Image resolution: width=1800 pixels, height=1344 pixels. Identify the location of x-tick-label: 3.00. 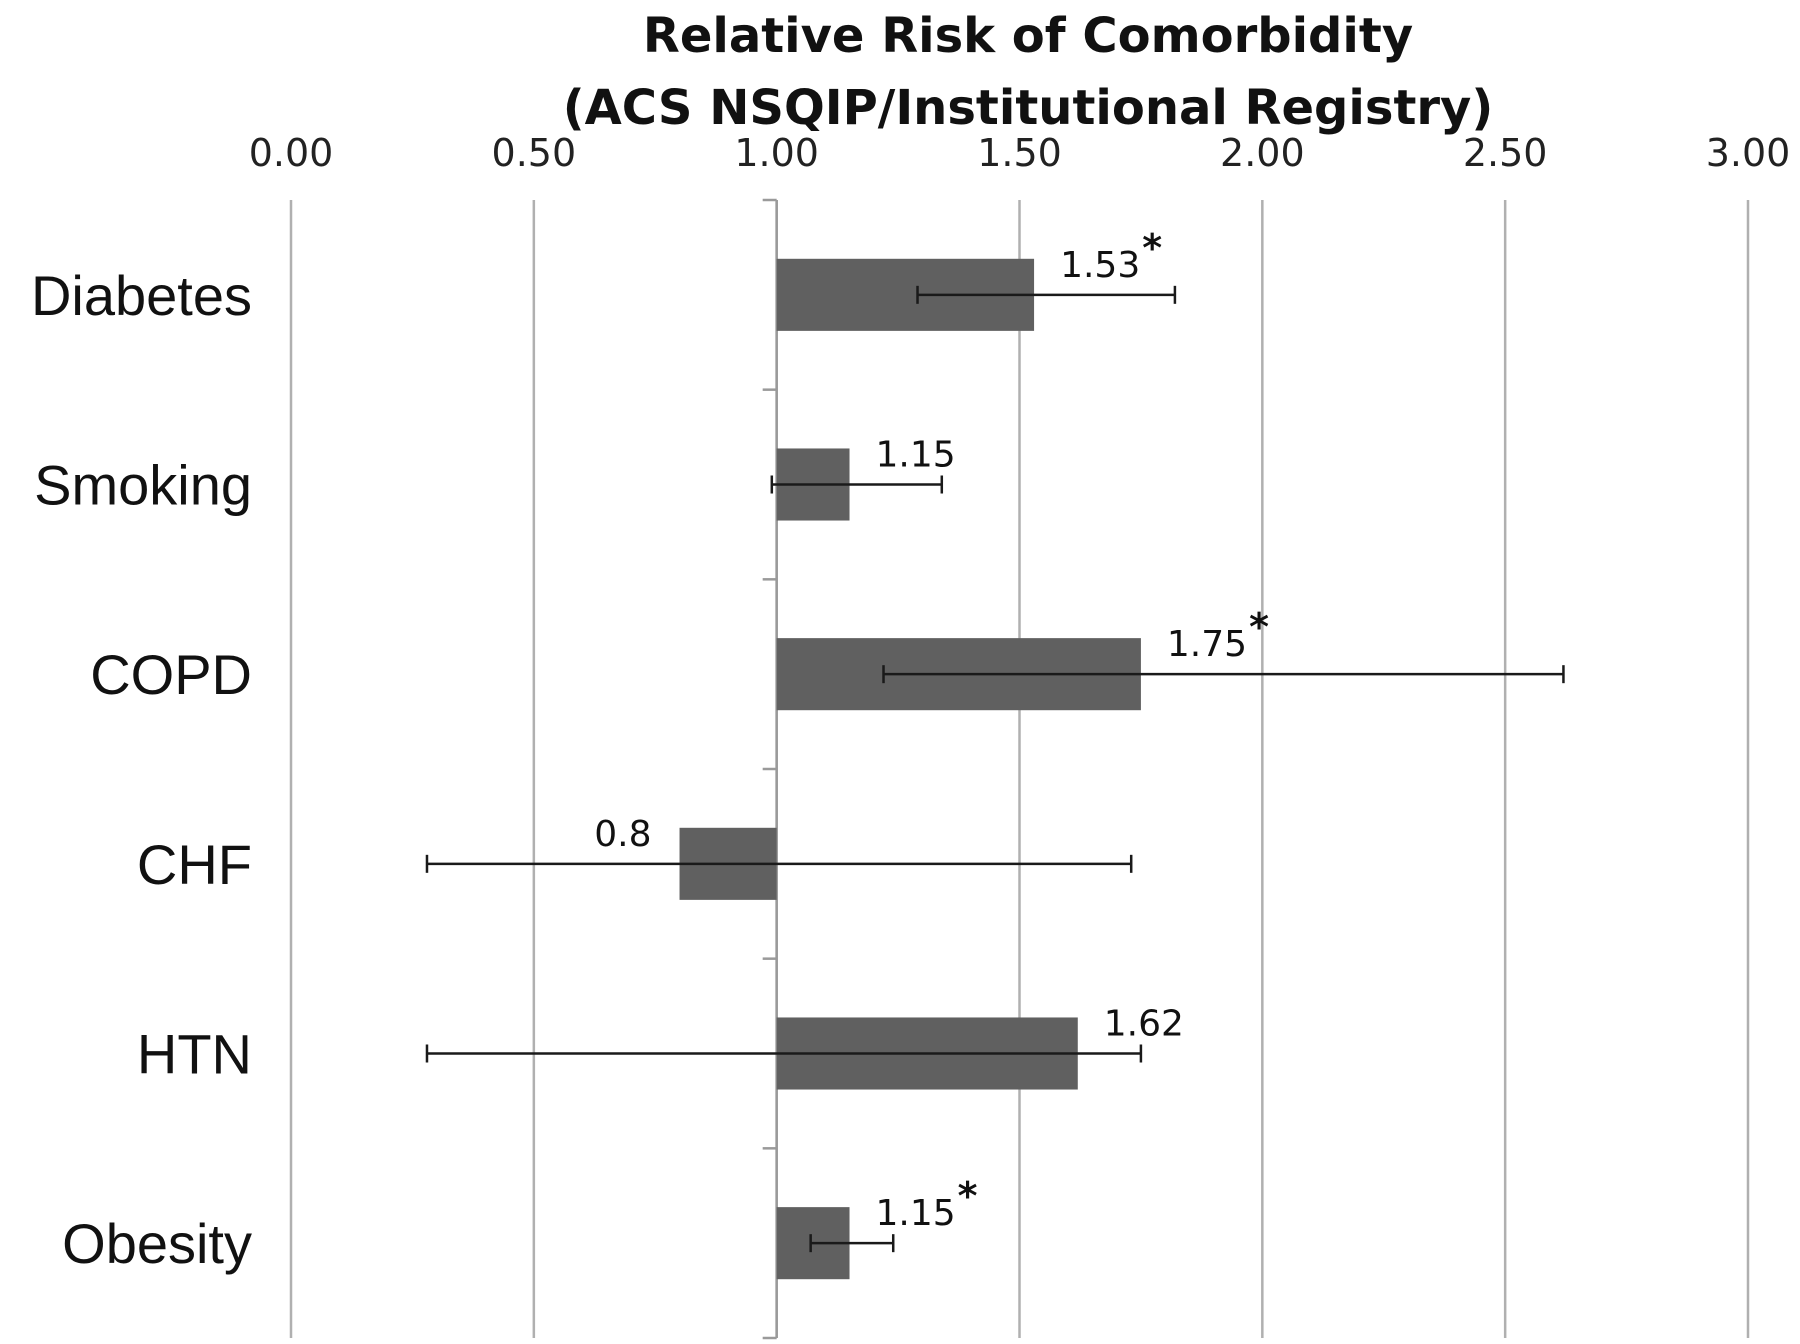
(1748, 153).